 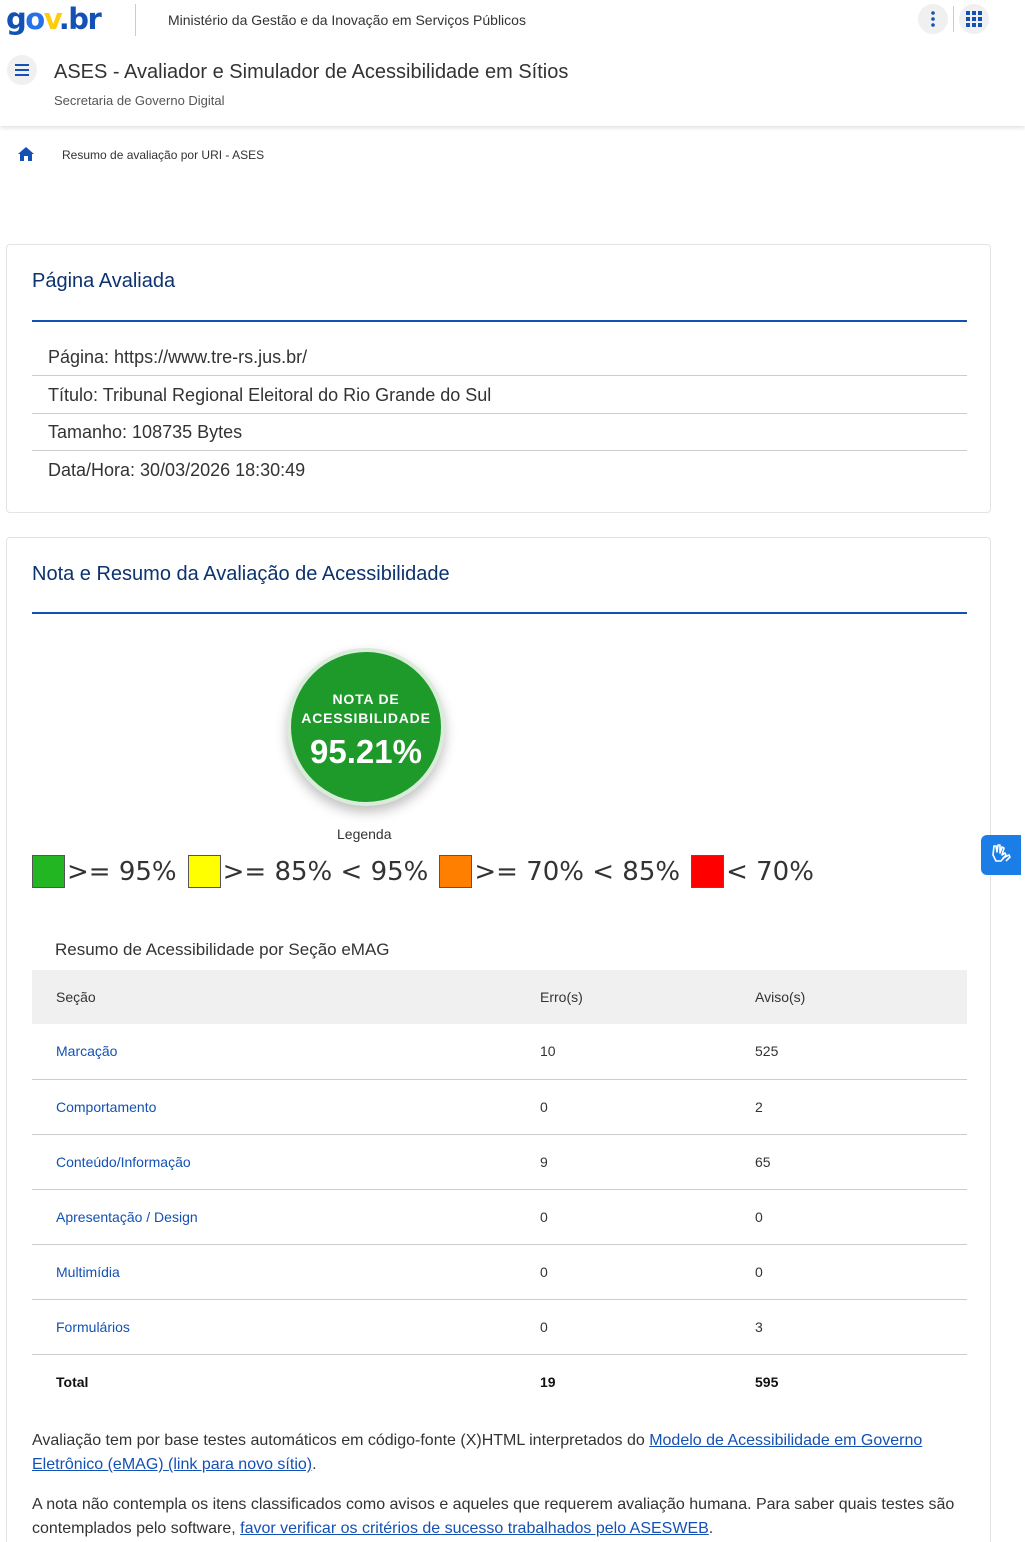 I want to click on apps-button, so click(x=974, y=19).